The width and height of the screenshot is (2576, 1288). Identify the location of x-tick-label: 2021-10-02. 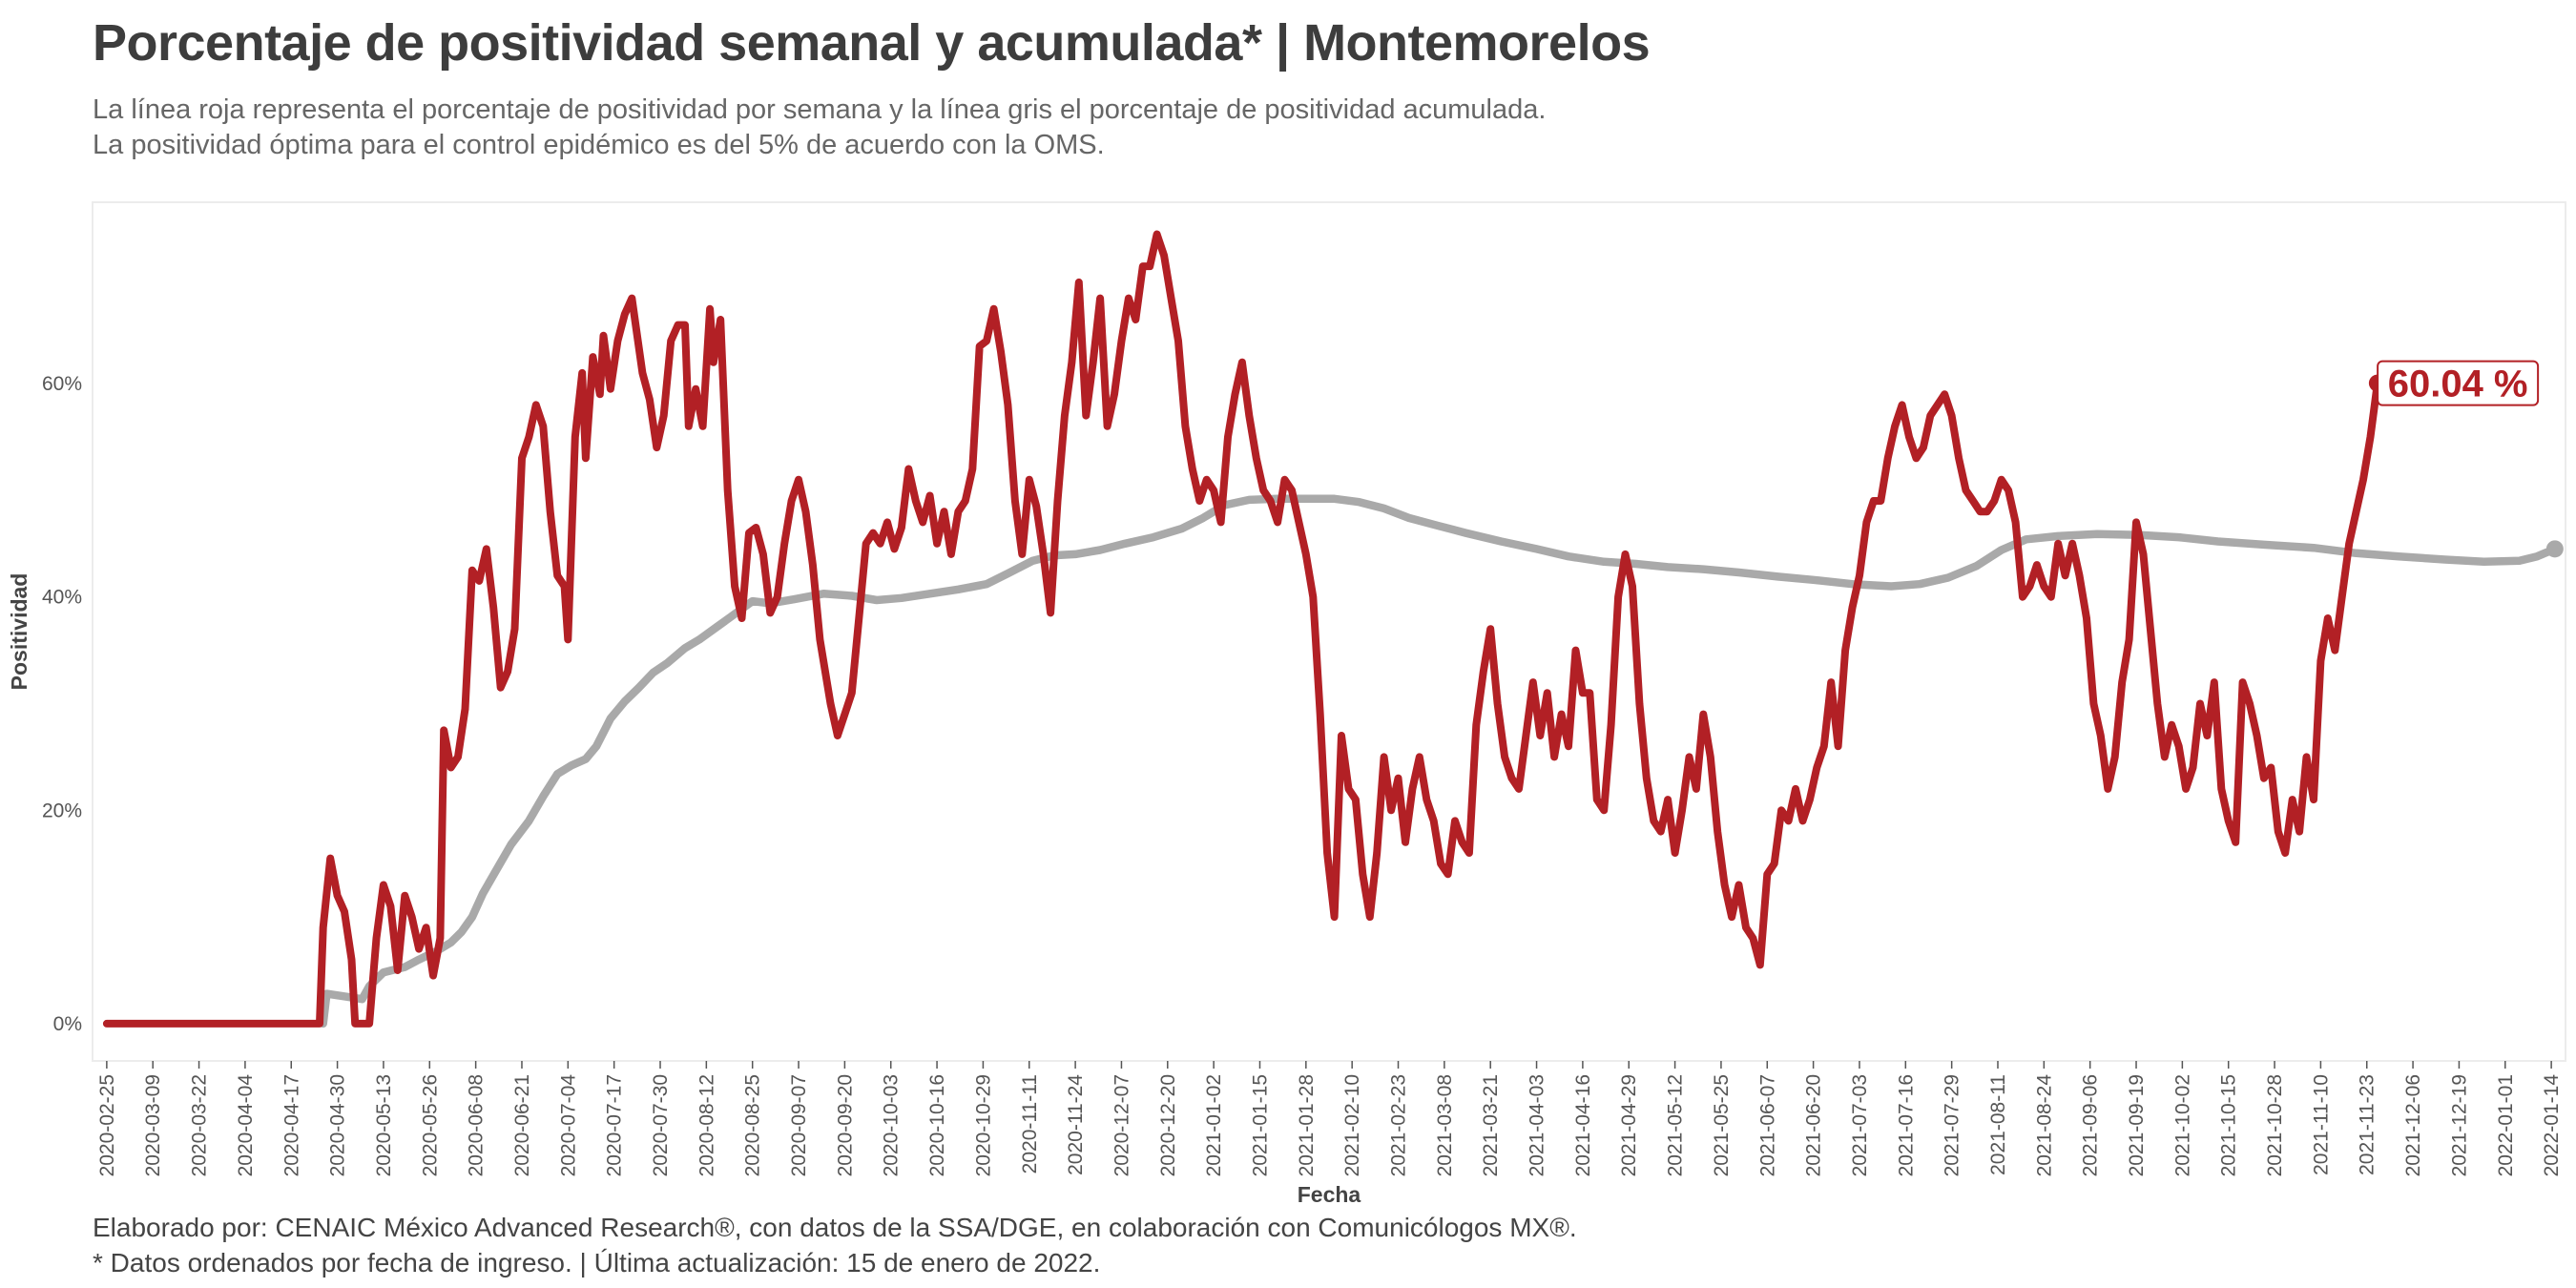
(2182, 1125).